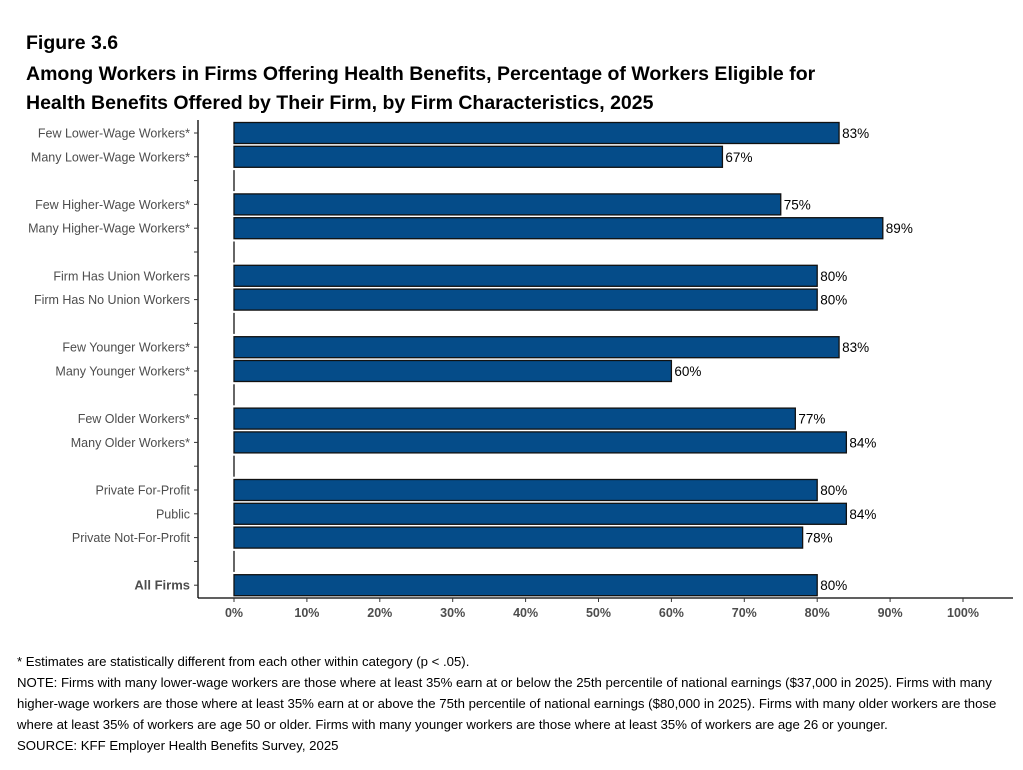  Describe the element at coordinates (110, 157) in the screenshot. I see `y-tick-label: Many Lower-Wage Workers*` at that location.